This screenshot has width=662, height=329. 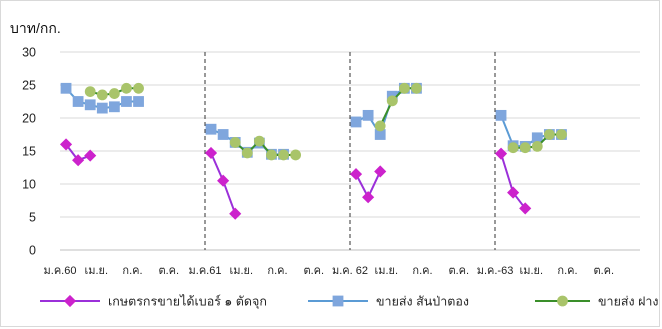 I want to click on y-tick-label: 10, so click(x=29, y=185).